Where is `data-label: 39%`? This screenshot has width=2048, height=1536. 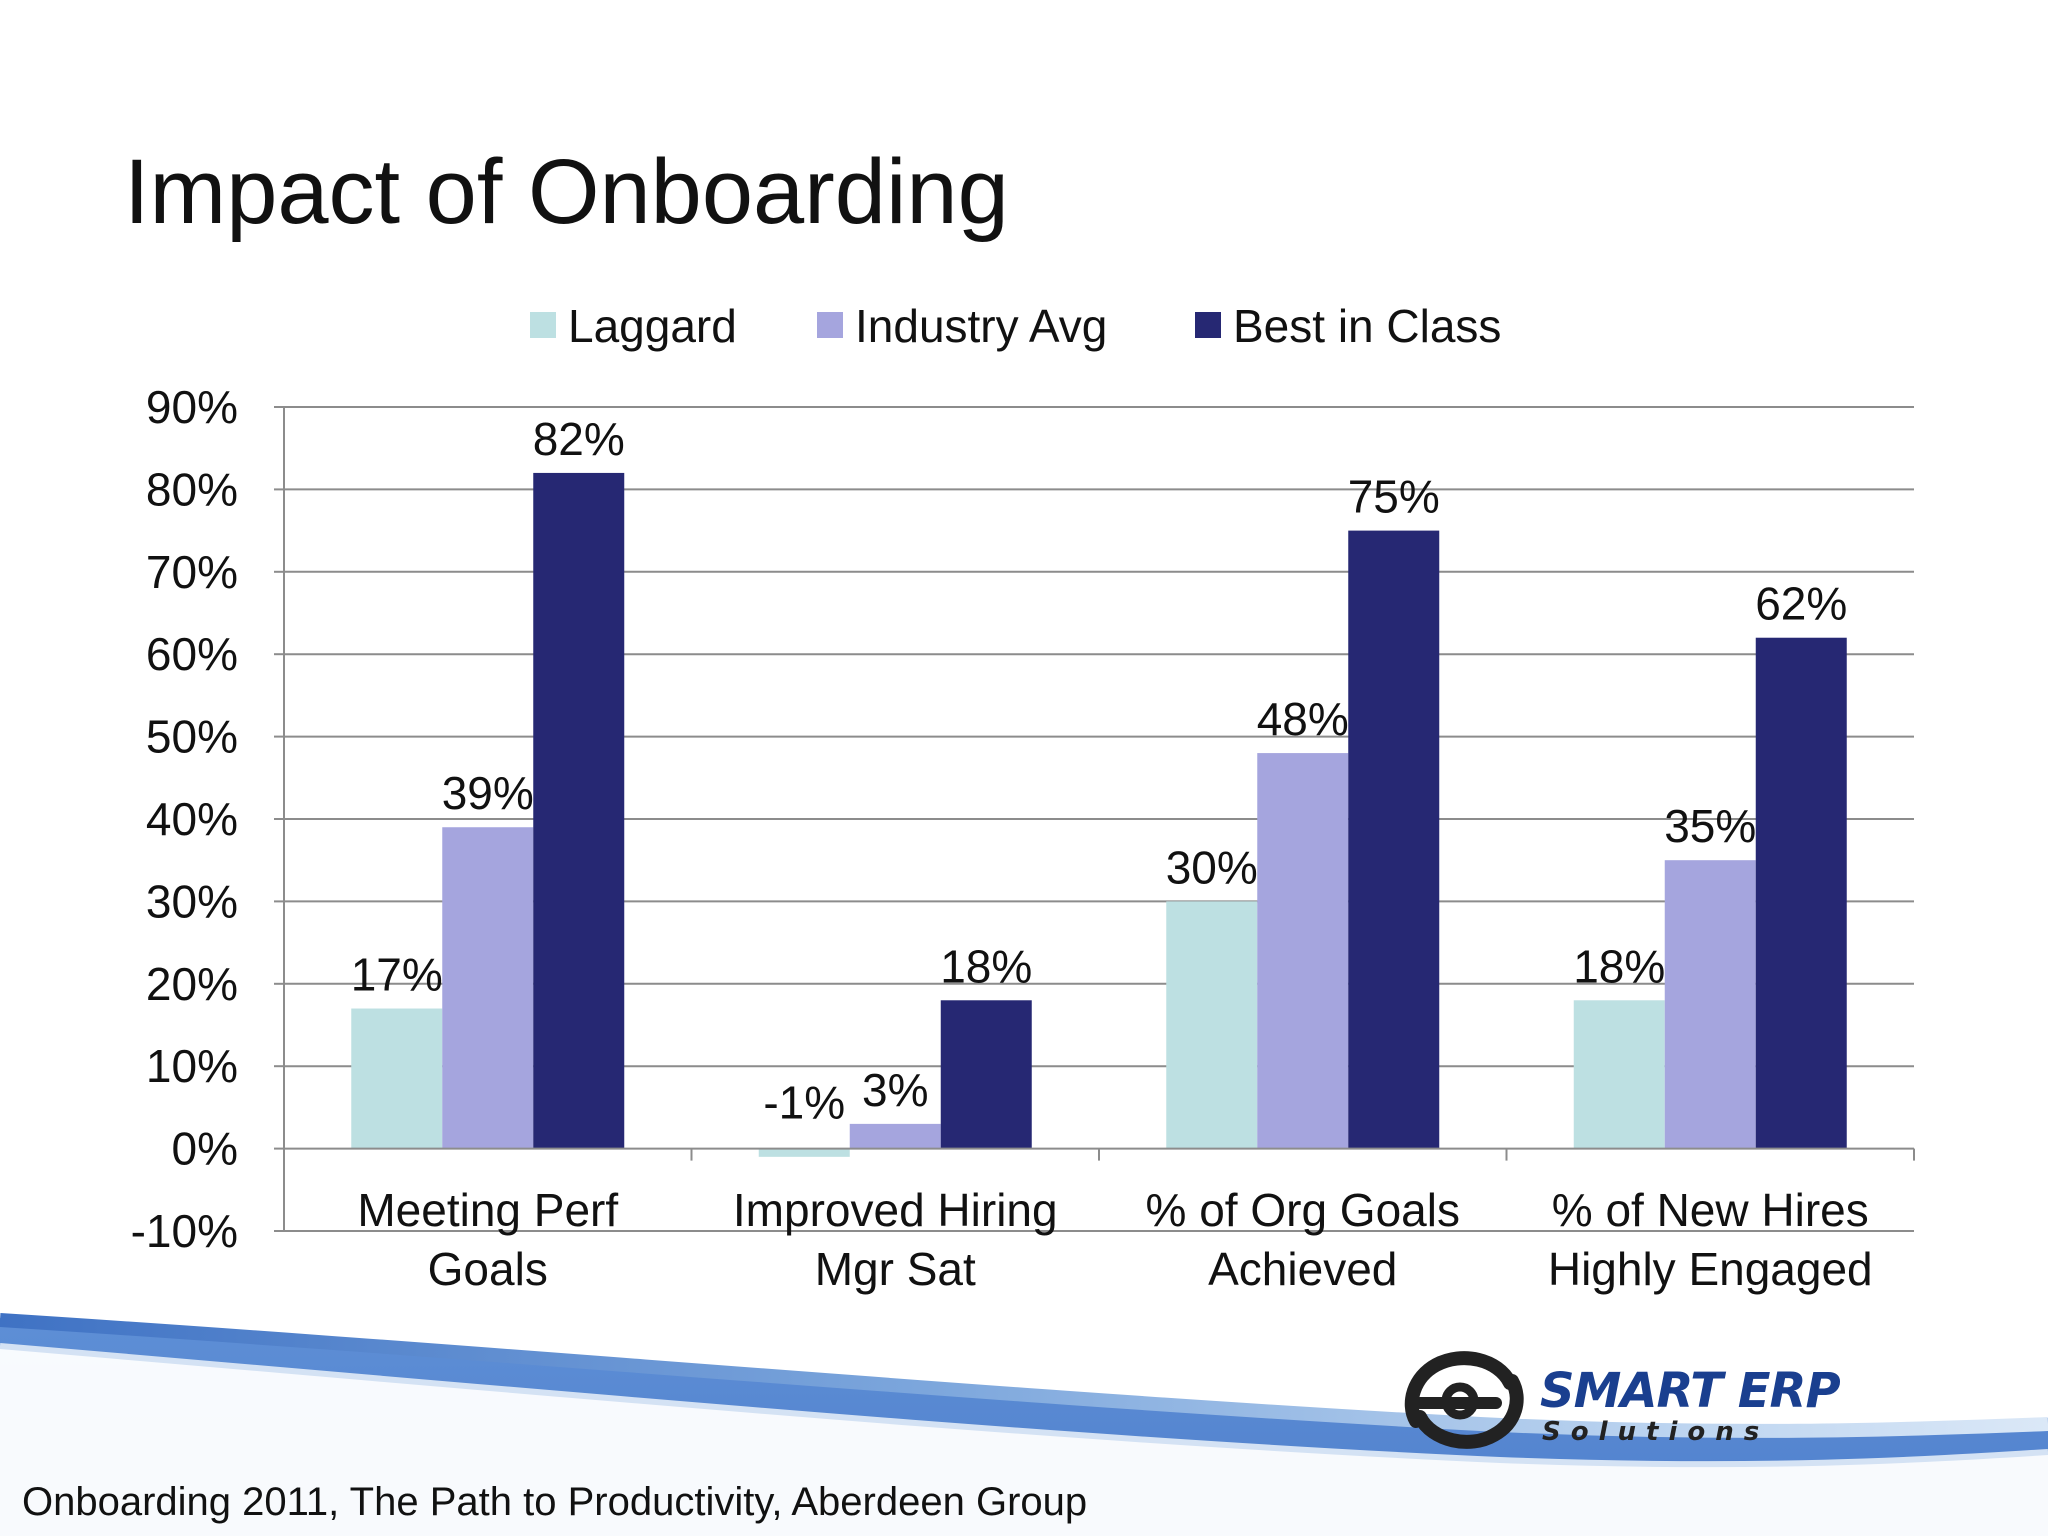 data-label: 39% is located at coordinates (488, 793).